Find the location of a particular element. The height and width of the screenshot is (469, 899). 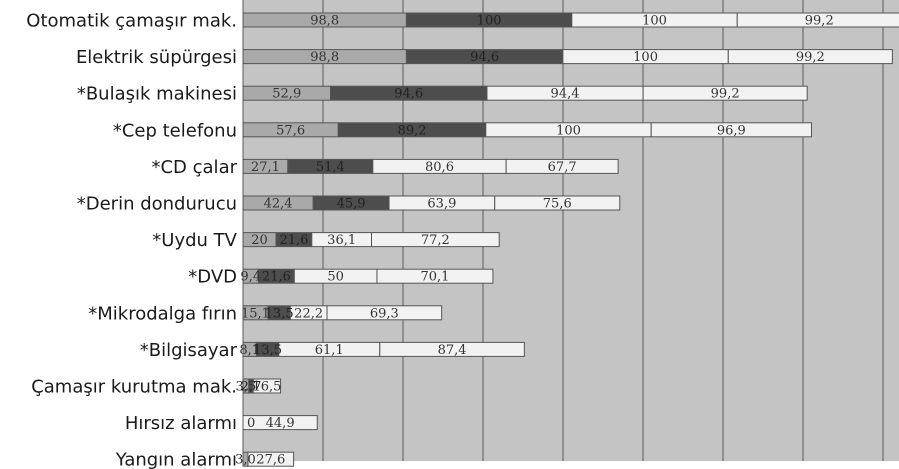

data-label: 44,9 is located at coordinates (280, 423).